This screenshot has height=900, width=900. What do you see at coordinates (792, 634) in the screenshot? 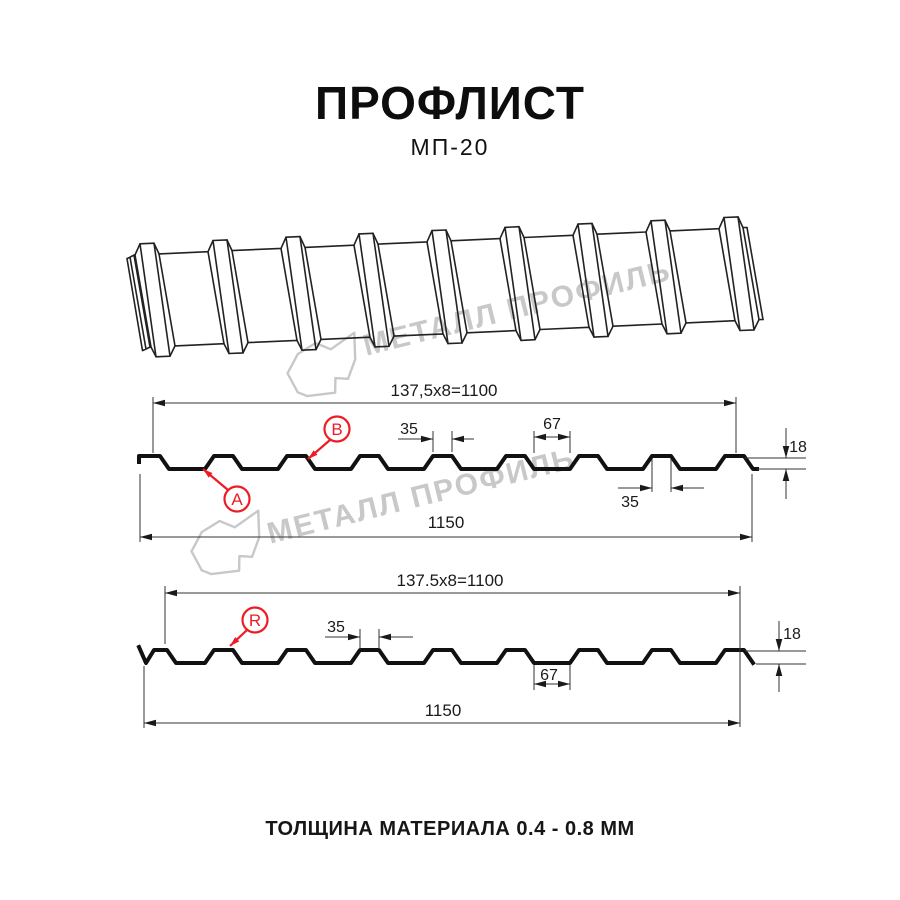
I see `dim-height-2: 18` at bounding box center [792, 634].